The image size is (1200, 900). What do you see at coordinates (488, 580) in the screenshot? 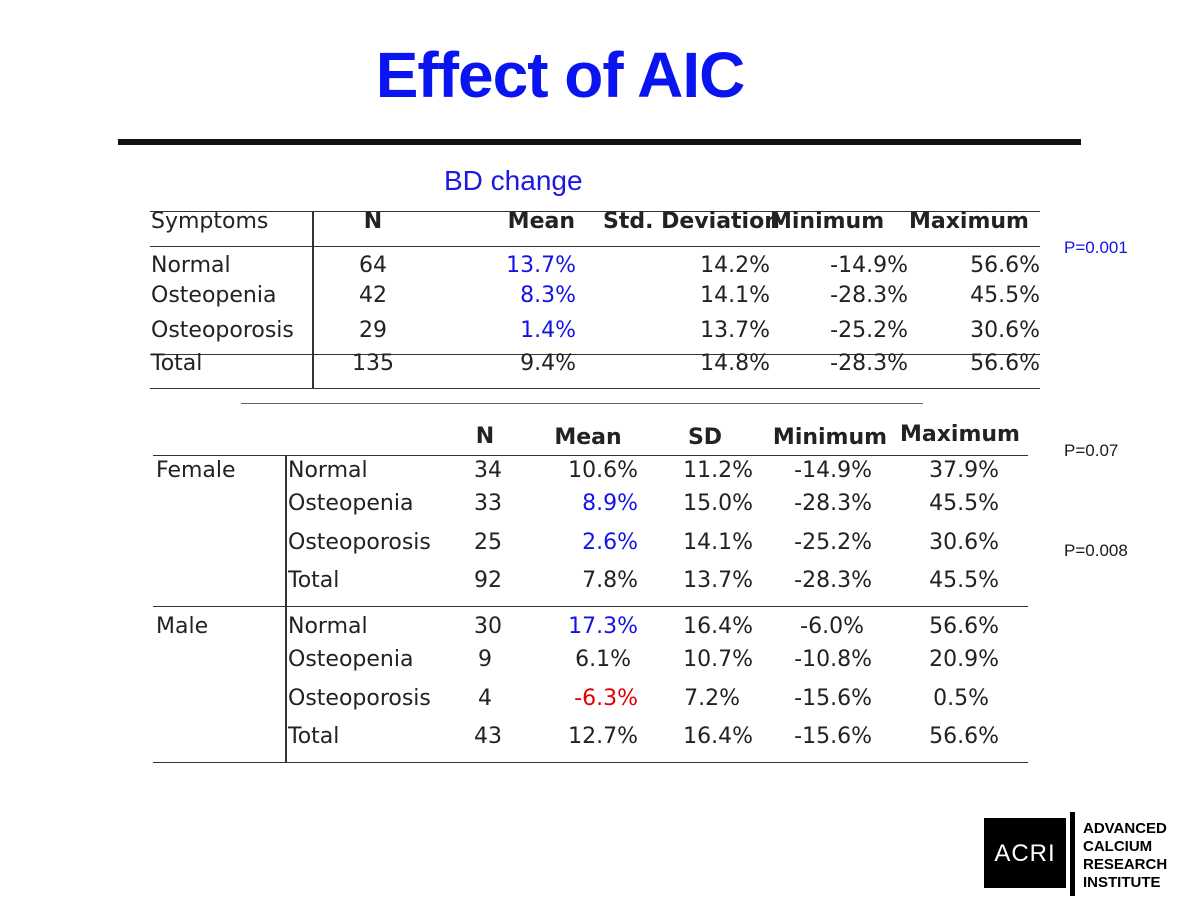
I see `cell-n: 92` at bounding box center [488, 580].